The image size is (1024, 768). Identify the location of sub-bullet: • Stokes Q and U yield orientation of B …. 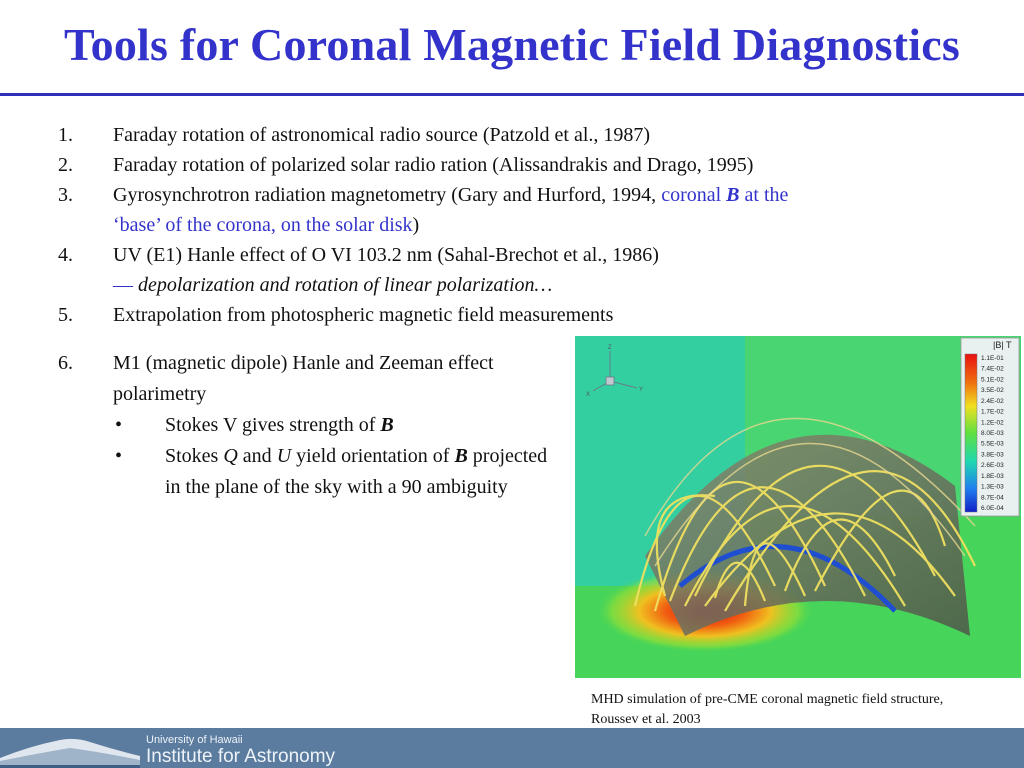
(306, 472).